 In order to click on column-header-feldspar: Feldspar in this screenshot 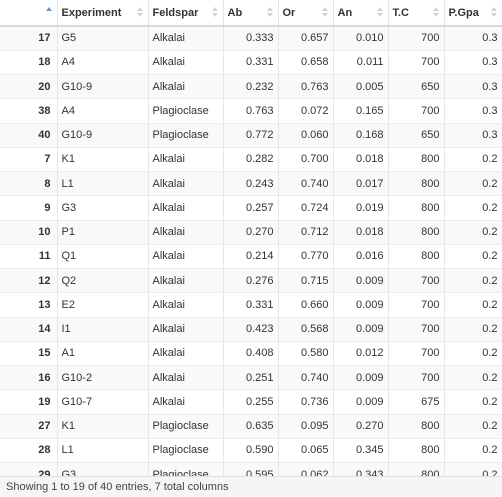, I will do `click(186, 13)`.